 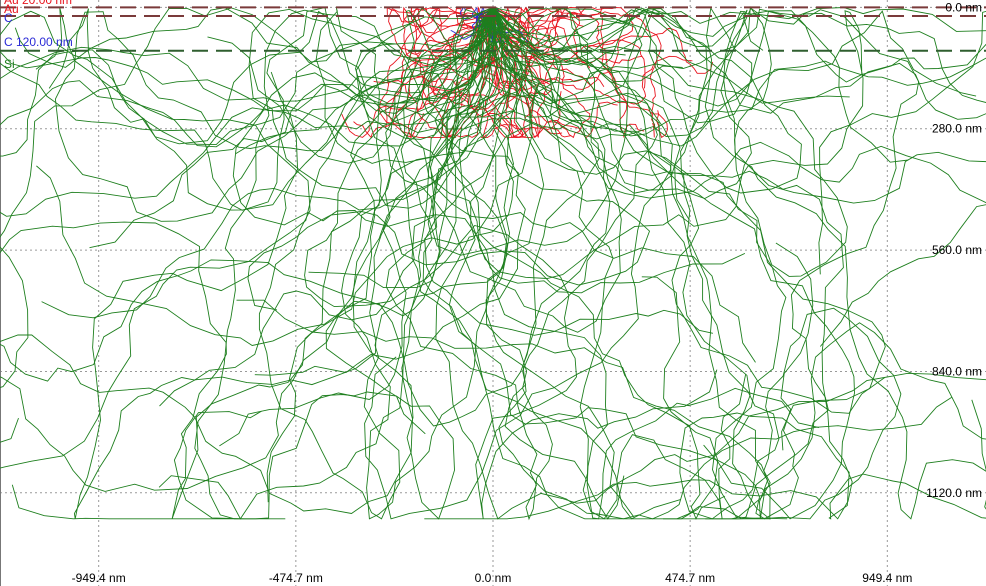 I want to click on x-tick-label-1: -474.7 nm, so click(x=296, y=578).